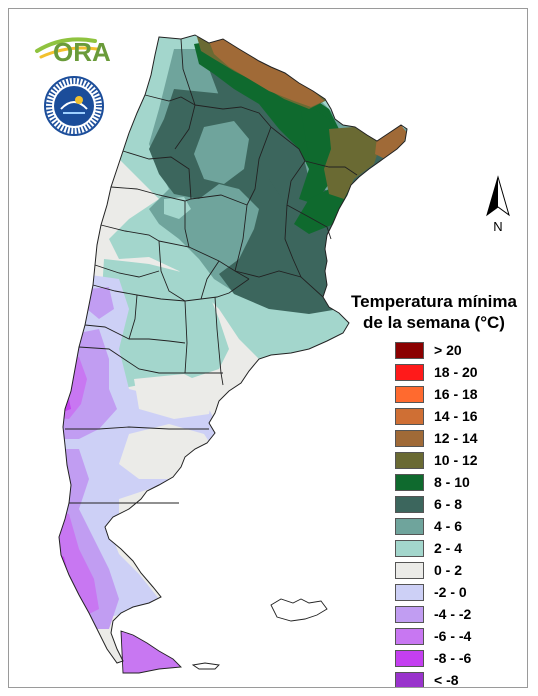 The height and width of the screenshot is (696, 538). I want to click on legend-item: -4 - -2, so click(436, 614).